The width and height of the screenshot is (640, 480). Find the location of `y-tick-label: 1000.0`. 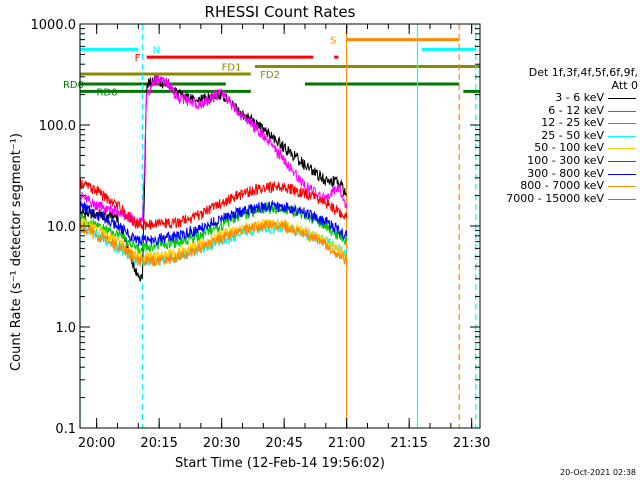

y-tick-label: 1000.0 is located at coordinates (54, 25).